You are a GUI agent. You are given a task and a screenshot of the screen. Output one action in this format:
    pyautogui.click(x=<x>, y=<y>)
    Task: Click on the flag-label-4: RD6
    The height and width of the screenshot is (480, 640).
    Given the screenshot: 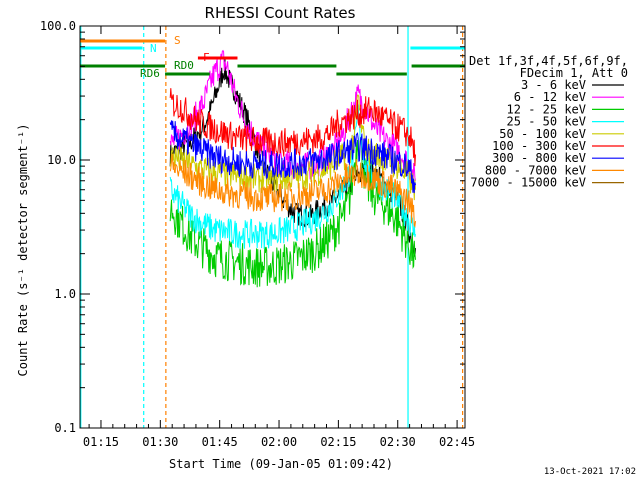 What is the action you would take?
    pyautogui.click(x=150, y=73)
    